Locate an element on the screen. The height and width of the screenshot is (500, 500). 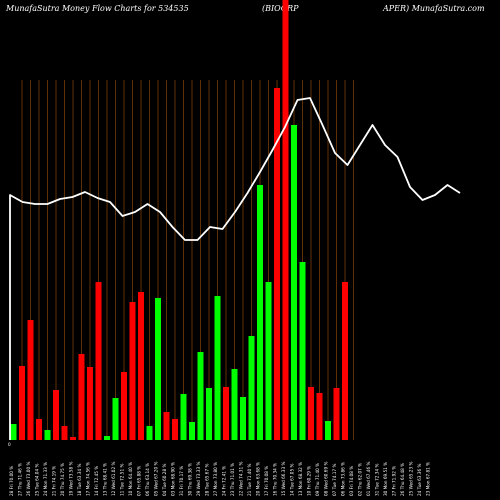
x-tick-label: 23 Thu 71.01 % is located at coordinates (232, 479).